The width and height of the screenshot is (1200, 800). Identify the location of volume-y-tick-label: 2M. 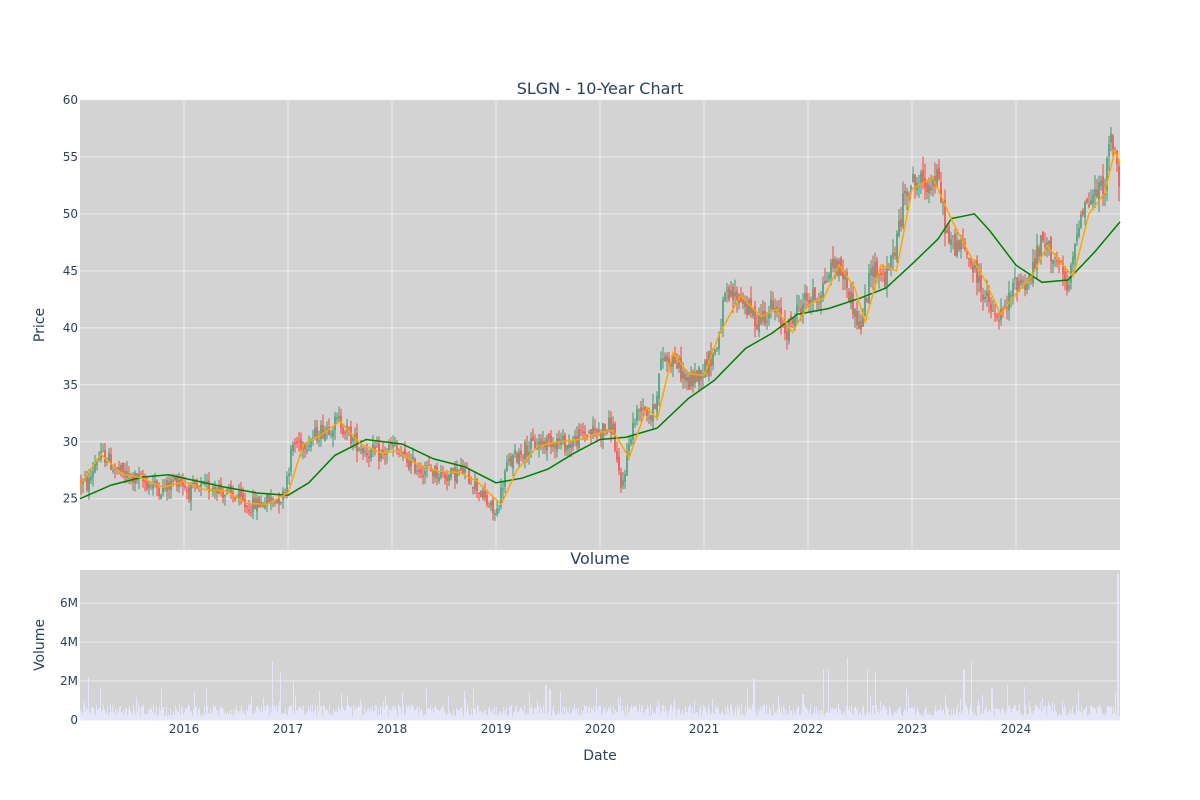
(69, 681).